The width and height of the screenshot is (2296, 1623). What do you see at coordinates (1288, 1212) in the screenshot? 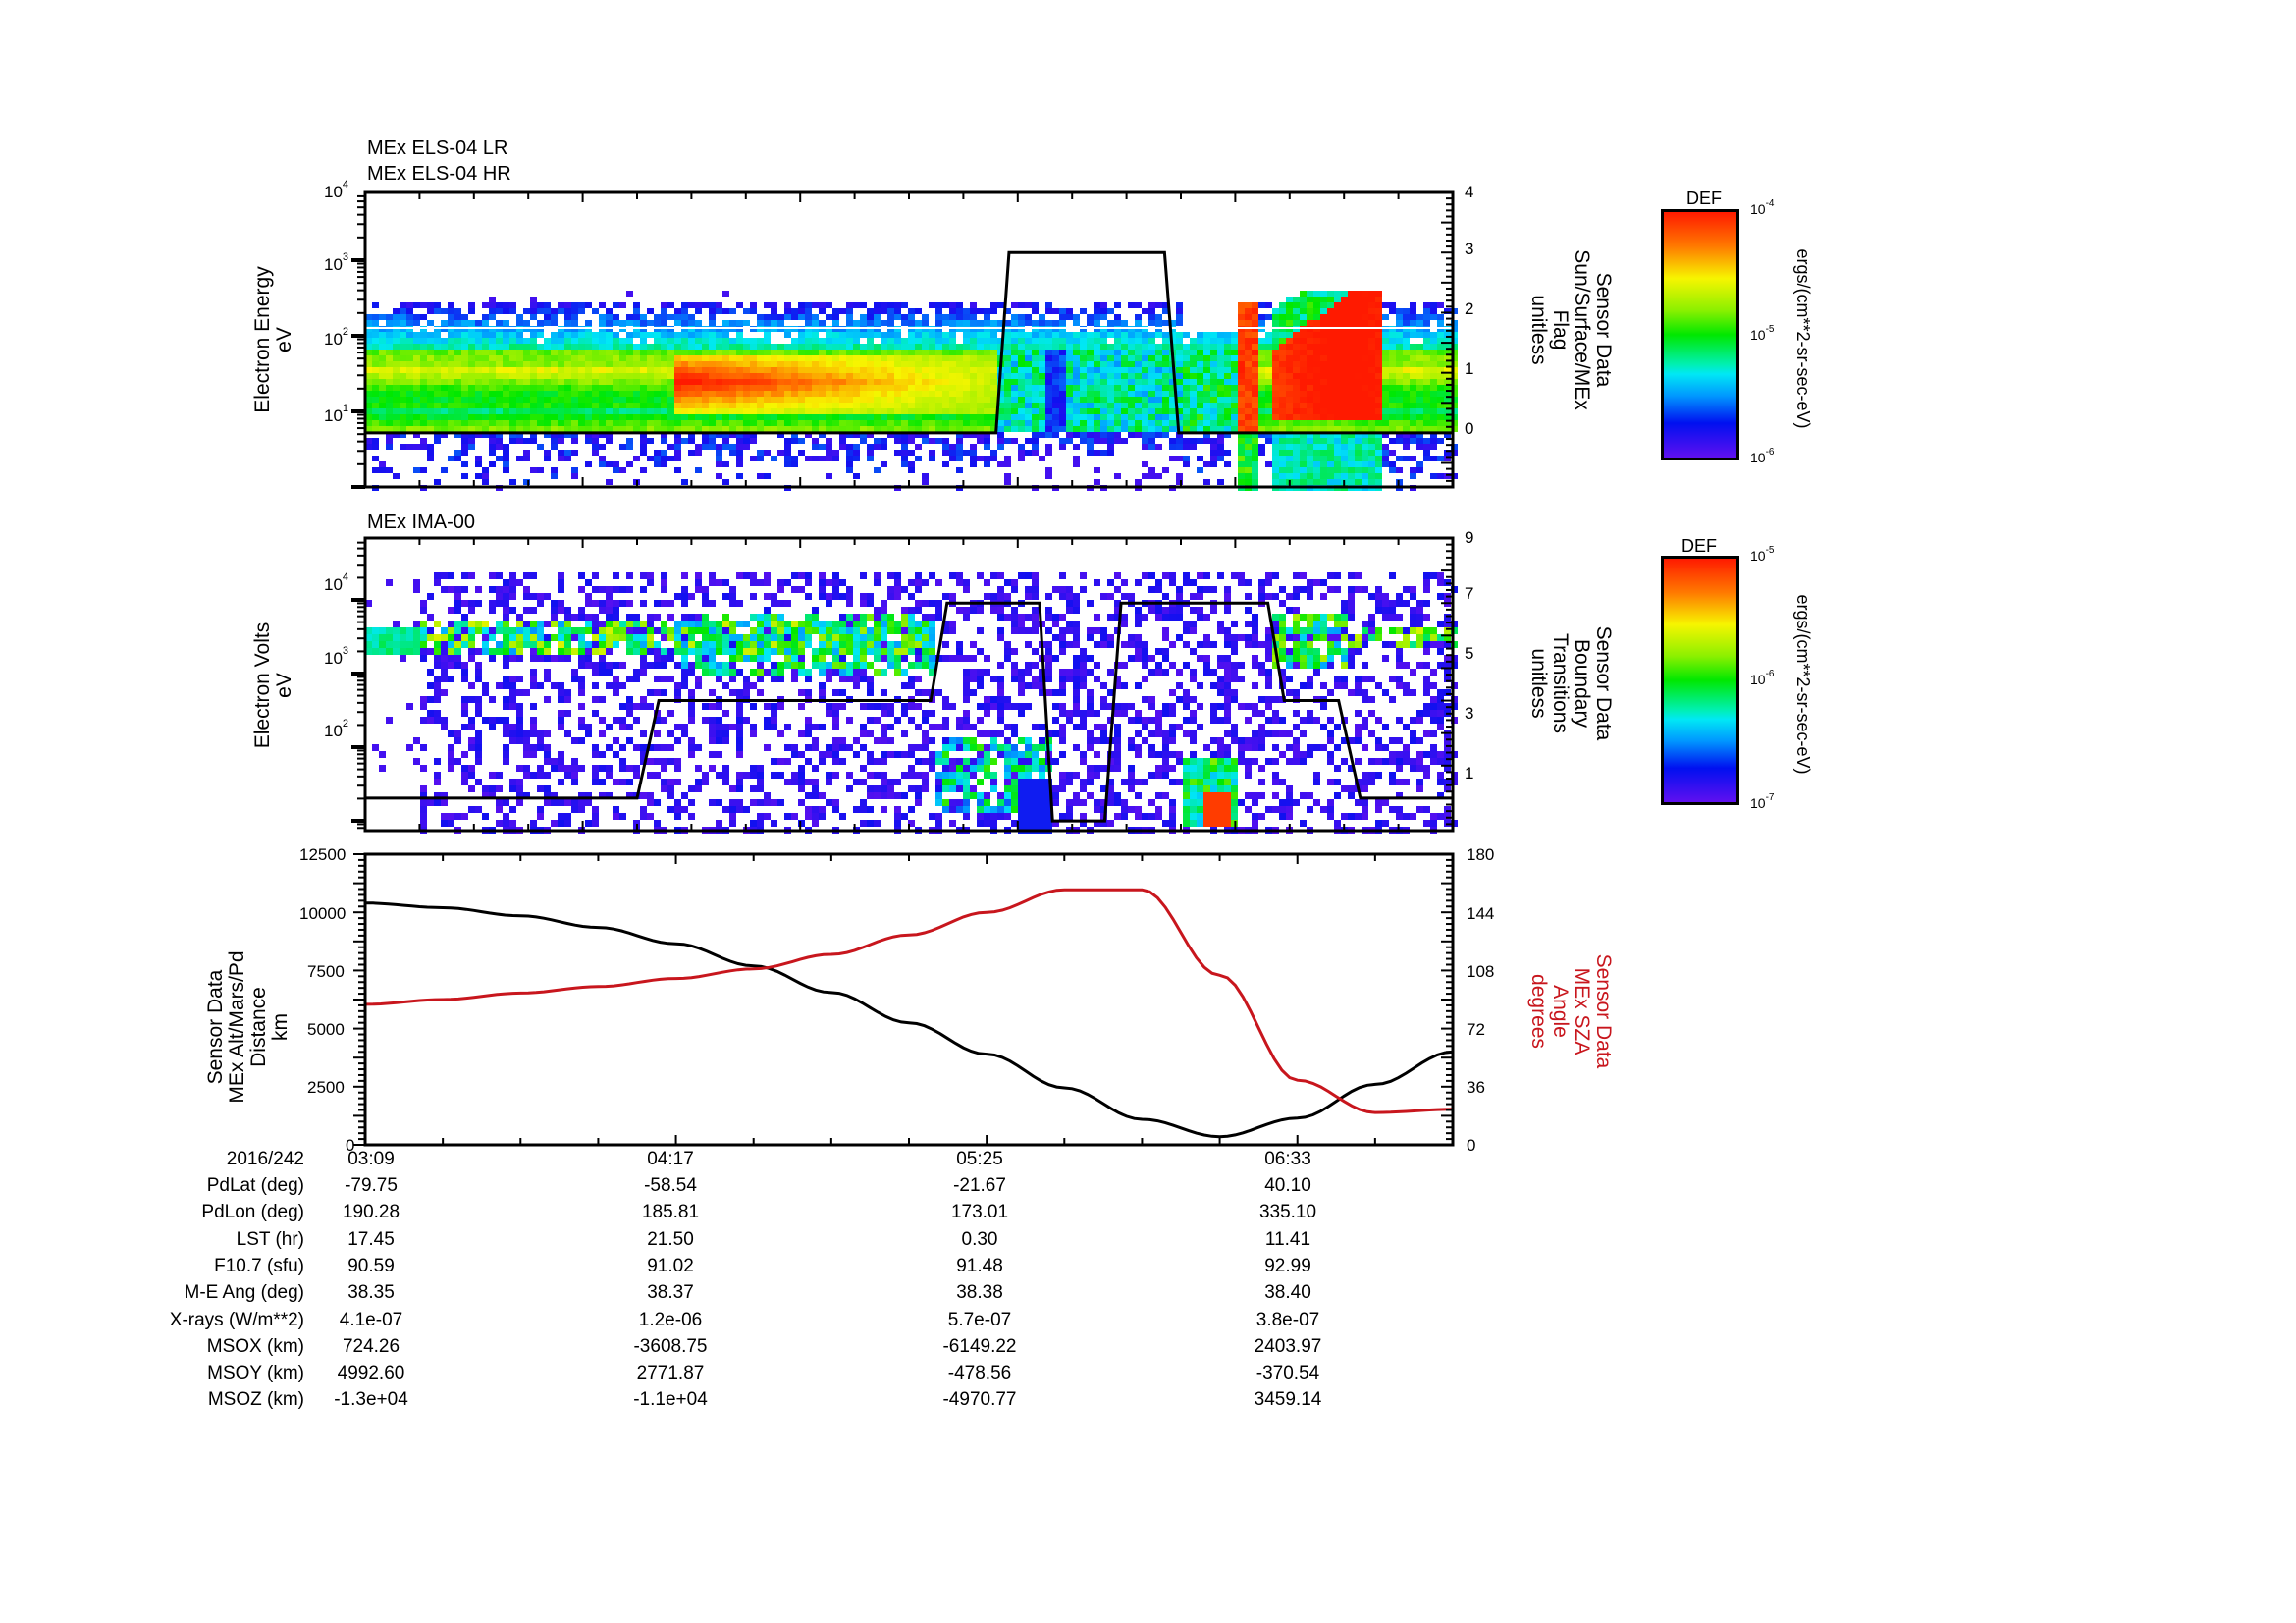
I see `table-cell: 335.10` at bounding box center [1288, 1212].